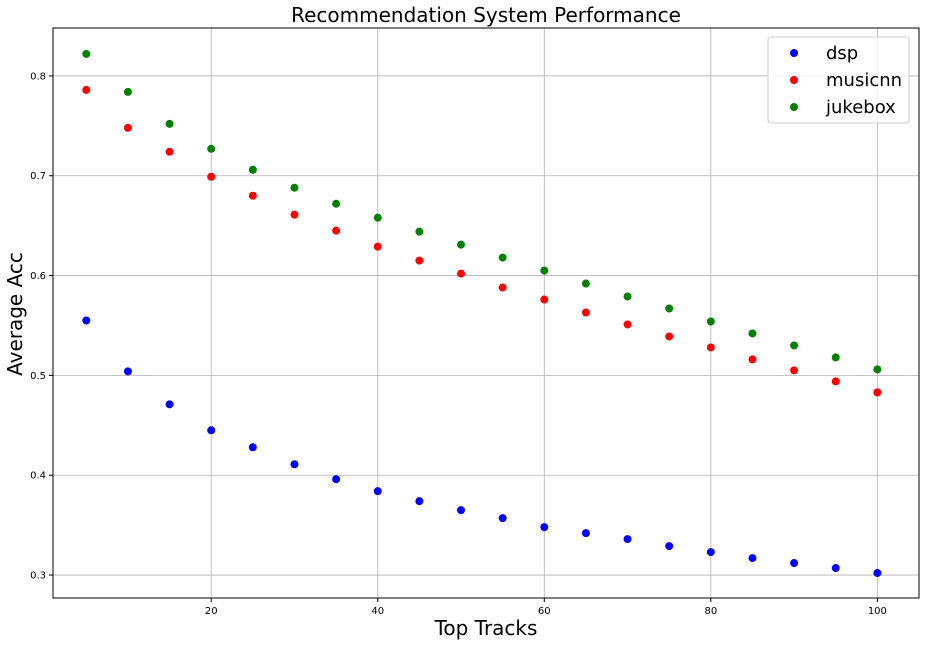 This screenshot has width=925, height=646. I want to click on legend-label-musicnn: musicnn, so click(864, 80).